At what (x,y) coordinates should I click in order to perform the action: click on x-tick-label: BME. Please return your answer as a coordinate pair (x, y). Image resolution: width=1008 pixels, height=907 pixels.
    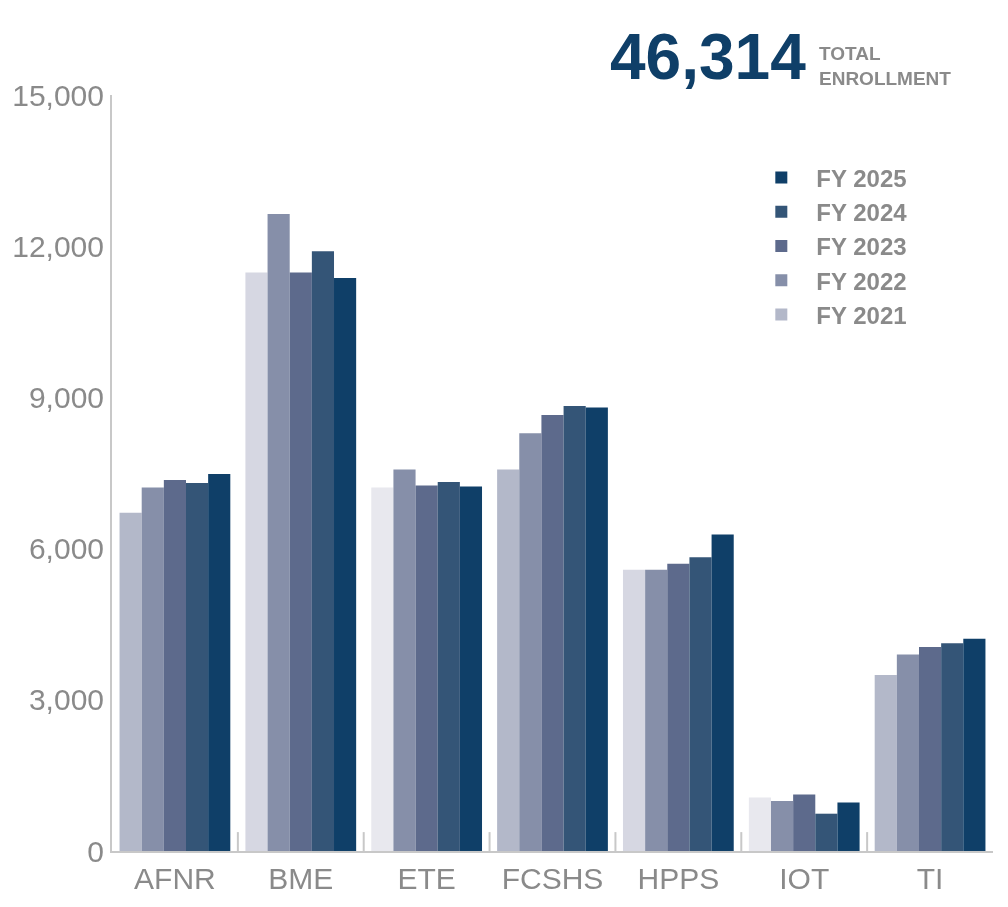
    Looking at the image, I should click on (301, 878).